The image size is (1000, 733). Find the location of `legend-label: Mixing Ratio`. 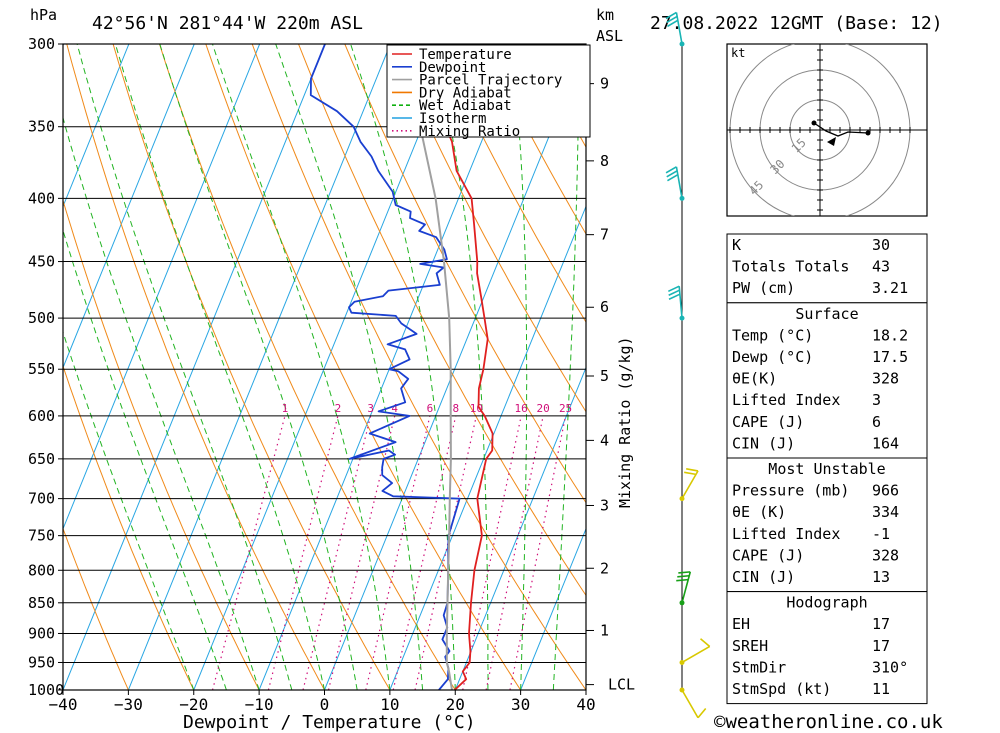

legend-label: Mixing Ratio is located at coordinates (469, 132).